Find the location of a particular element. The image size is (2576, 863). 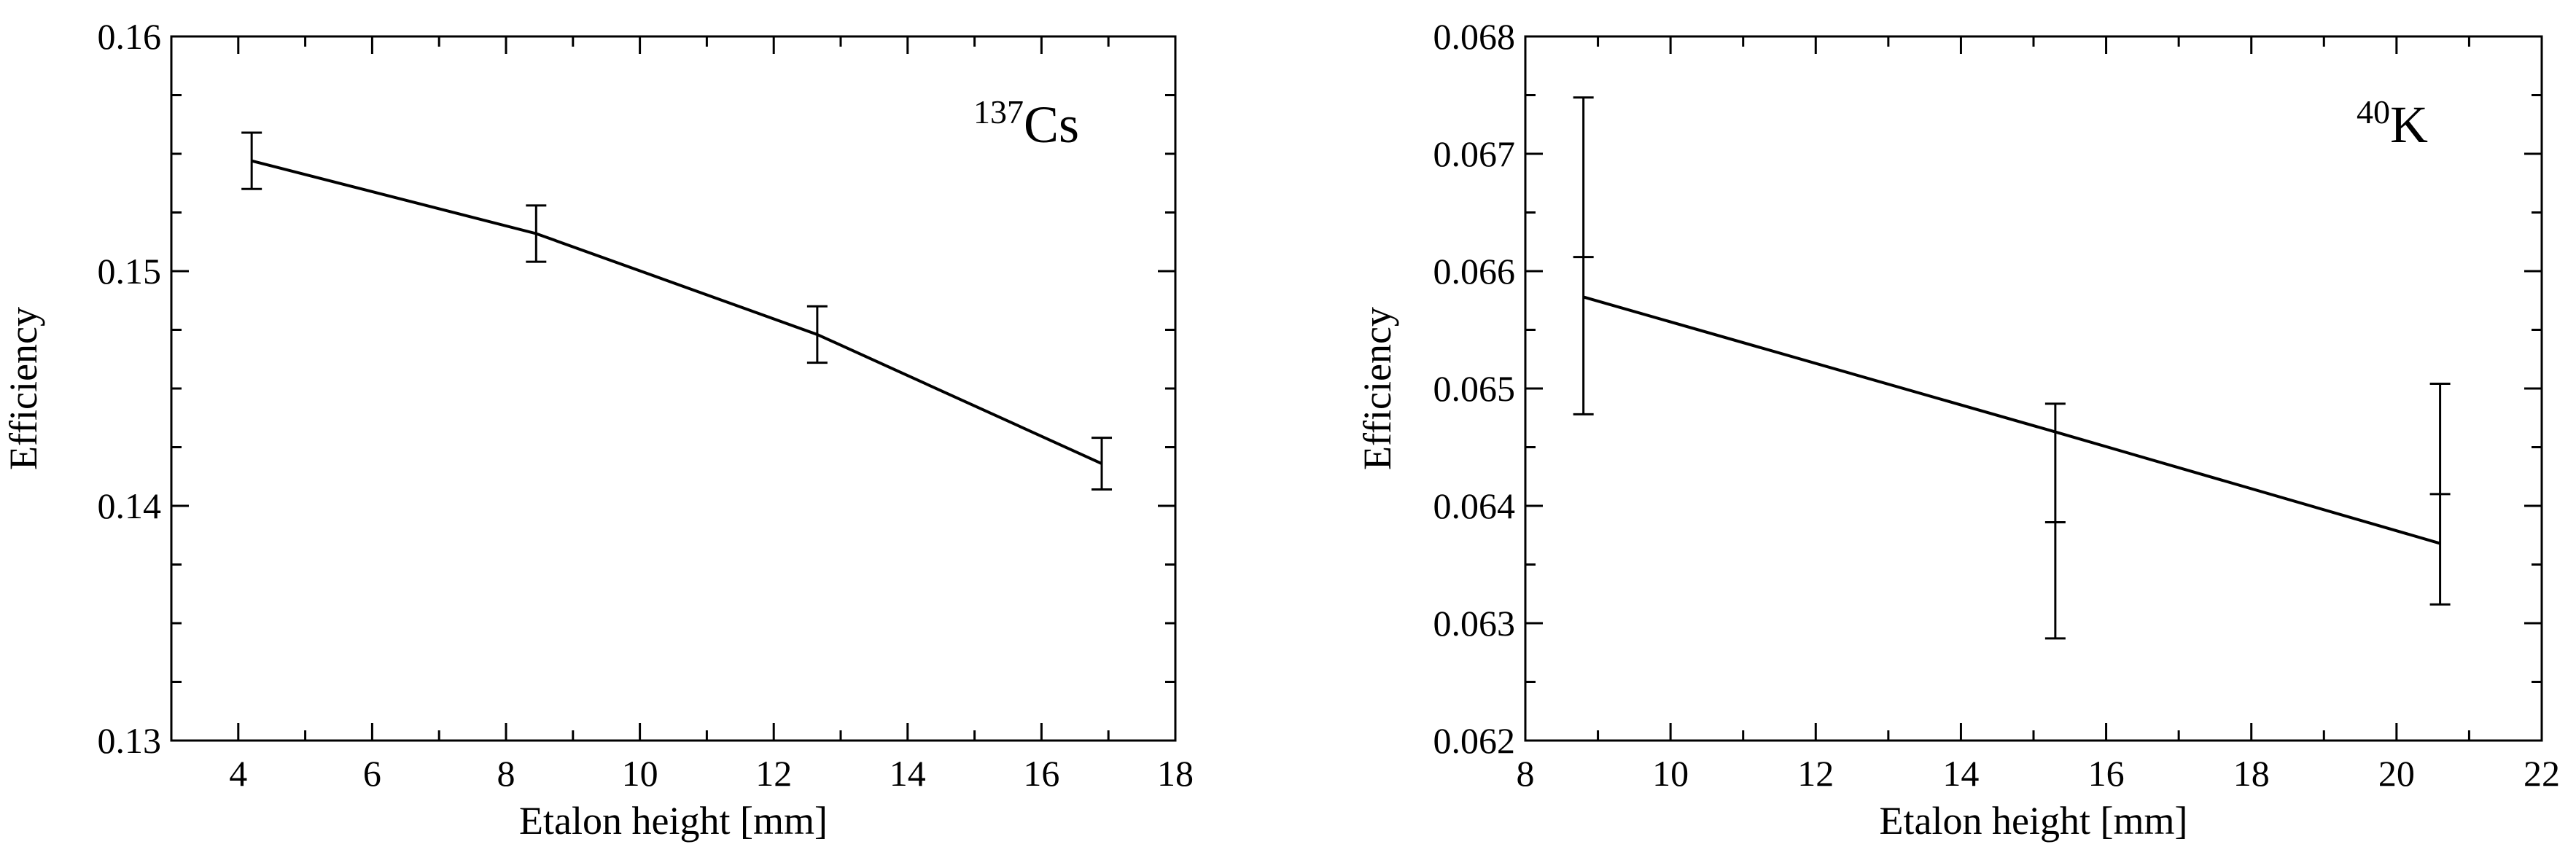

isotope-annotation: 137Cs is located at coordinates (1026, 123).